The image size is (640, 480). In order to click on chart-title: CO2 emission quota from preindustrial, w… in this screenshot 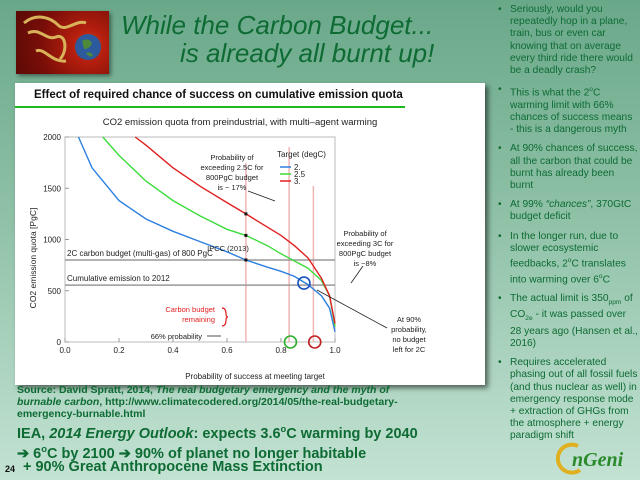, I will do `click(240, 122)`.